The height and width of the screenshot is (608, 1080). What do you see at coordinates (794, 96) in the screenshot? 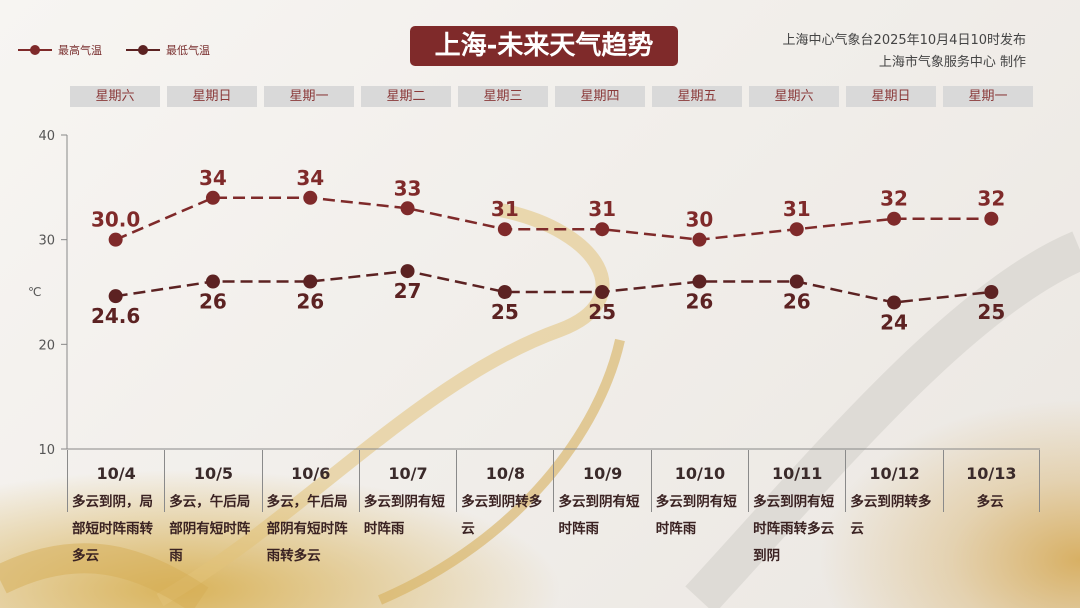
I see `weekday-7: 星期六` at bounding box center [794, 96].